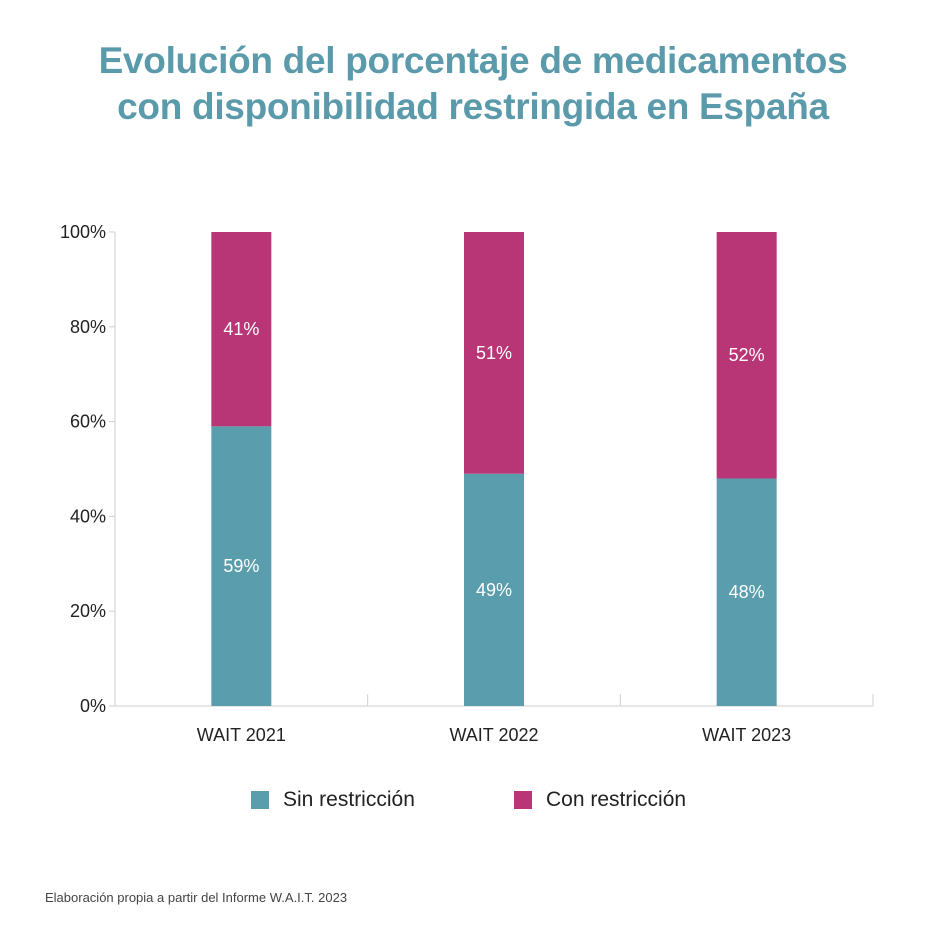 This screenshot has height=946, width=946. Describe the element at coordinates (349, 799) in the screenshot. I see `legend-label-sin-restriccion: Sin restricción` at that location.